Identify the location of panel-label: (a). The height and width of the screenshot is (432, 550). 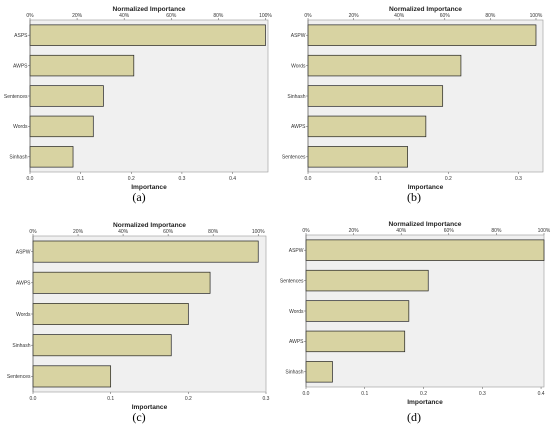
(138, 197).